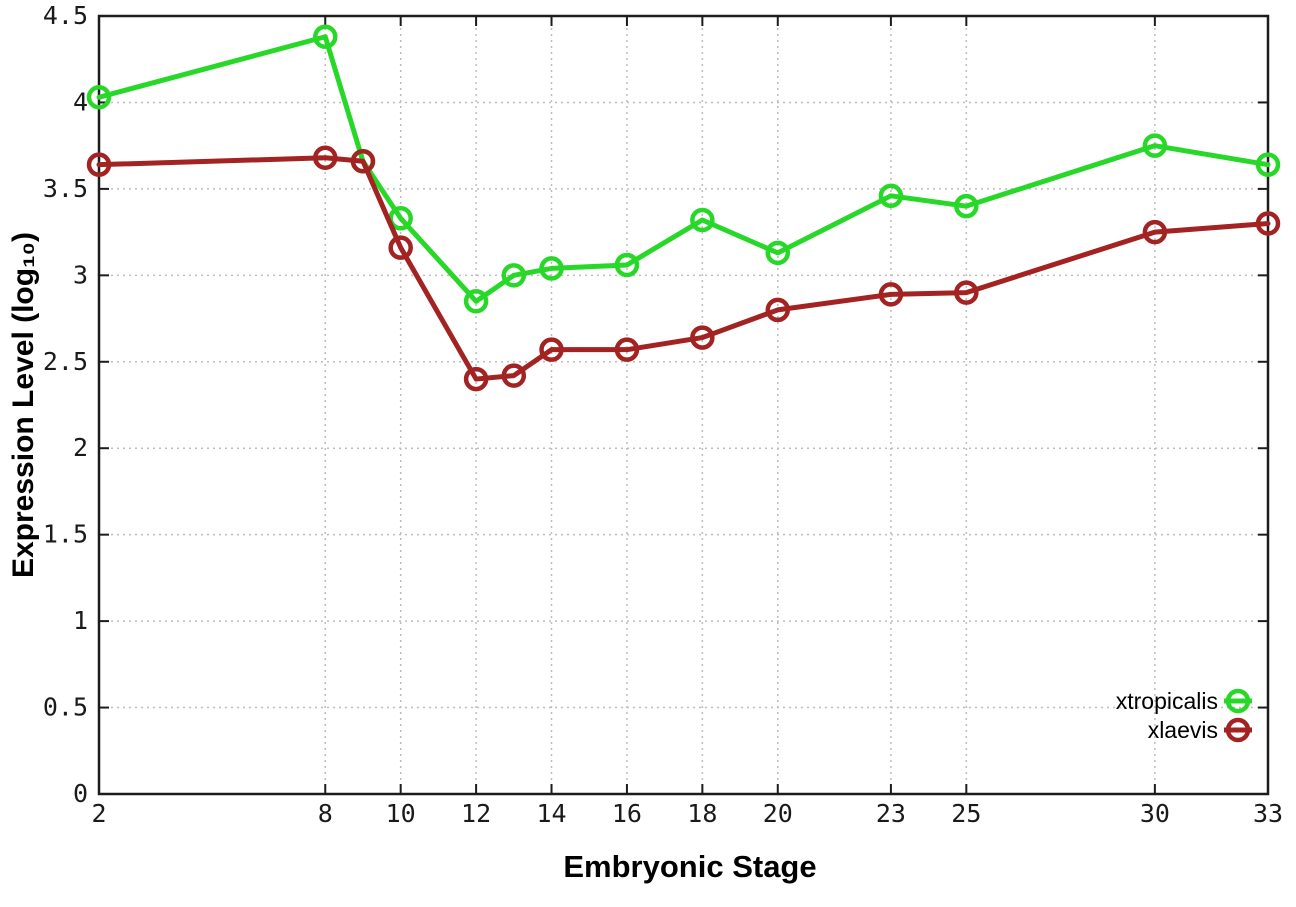  I want to click on y-tick-label: 2.5, so click(65, 361).